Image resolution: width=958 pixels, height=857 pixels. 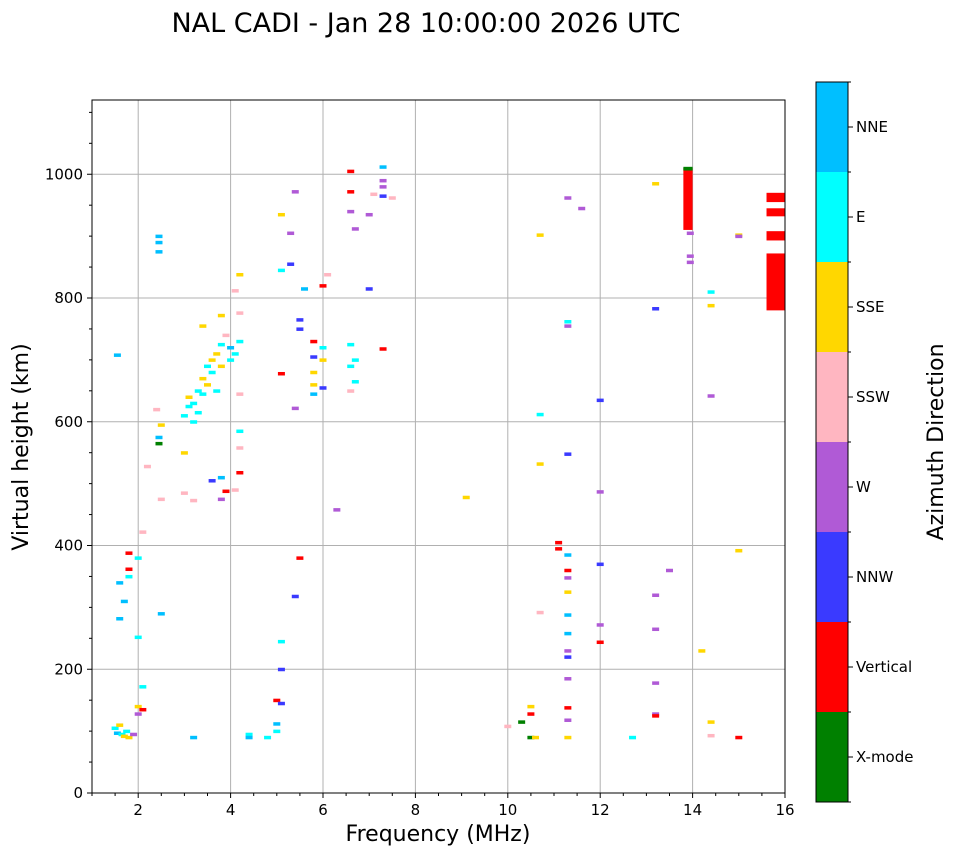 I want to click on colorbar-label-w: W, so click(x=863, y=487).